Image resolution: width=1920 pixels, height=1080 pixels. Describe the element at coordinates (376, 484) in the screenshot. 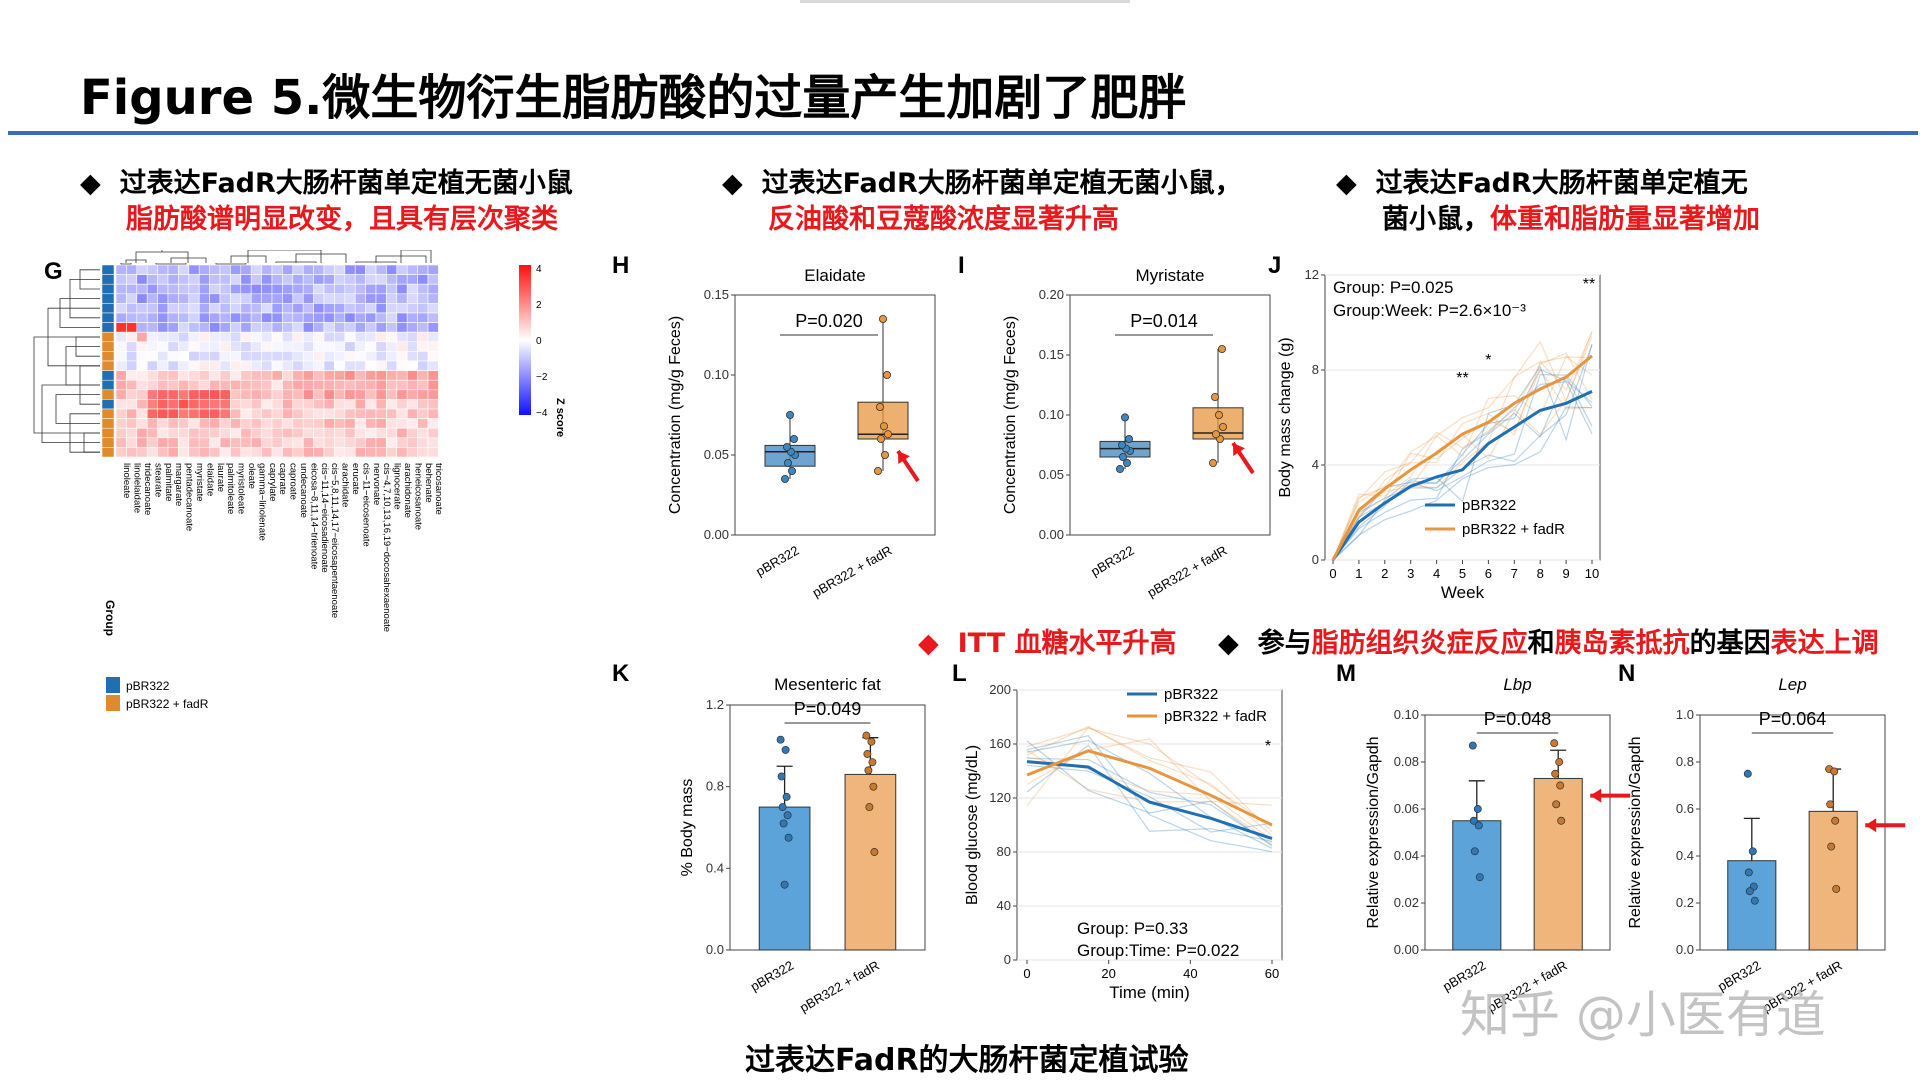

I see `column-label: nervonate` at that location.